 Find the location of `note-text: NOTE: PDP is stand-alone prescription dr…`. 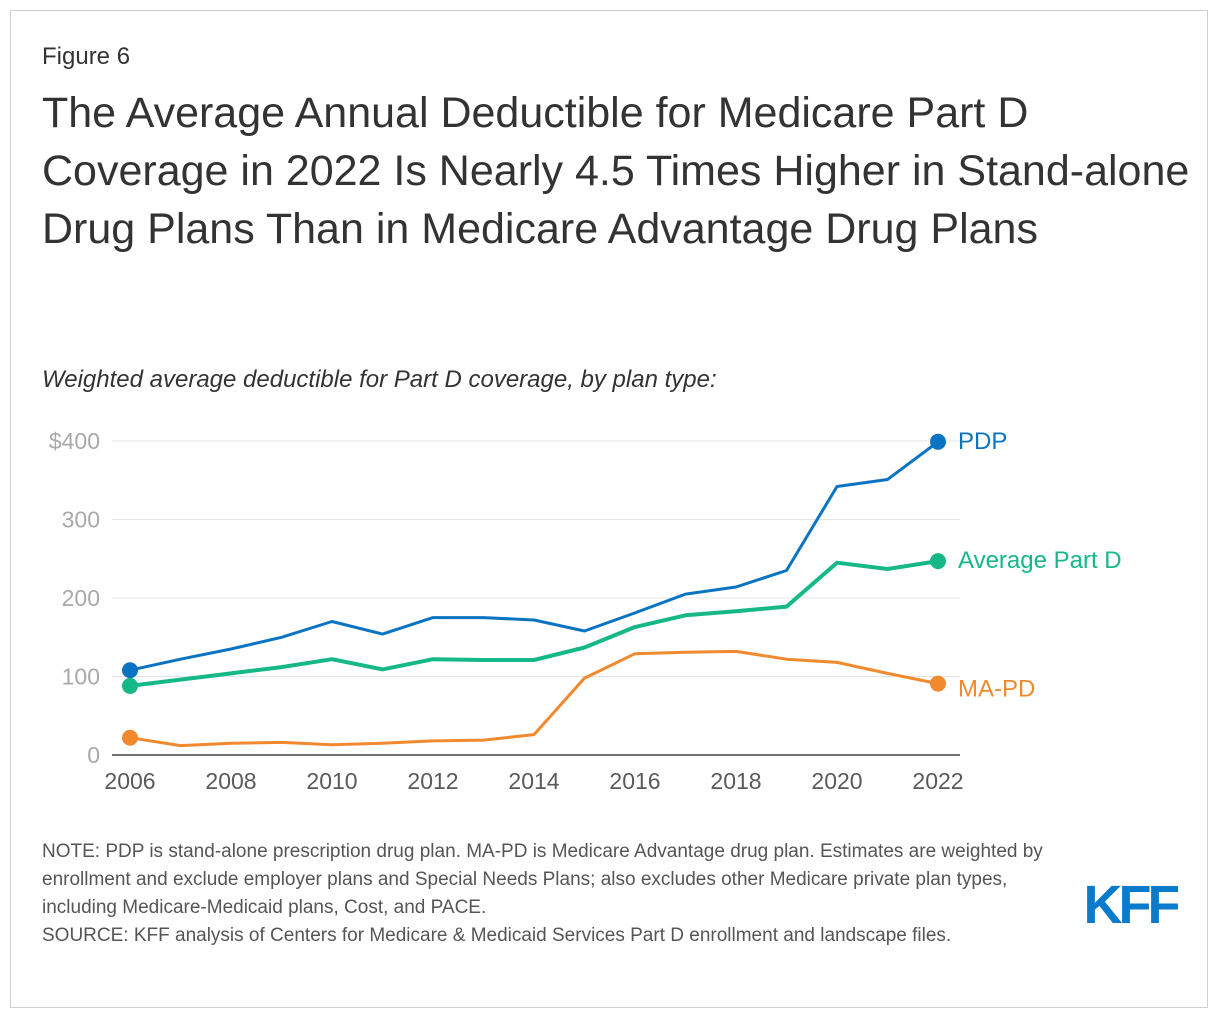

note-text: NOTE: PDP is stand-alone prescription dr… is located at coordinates (542, 879).